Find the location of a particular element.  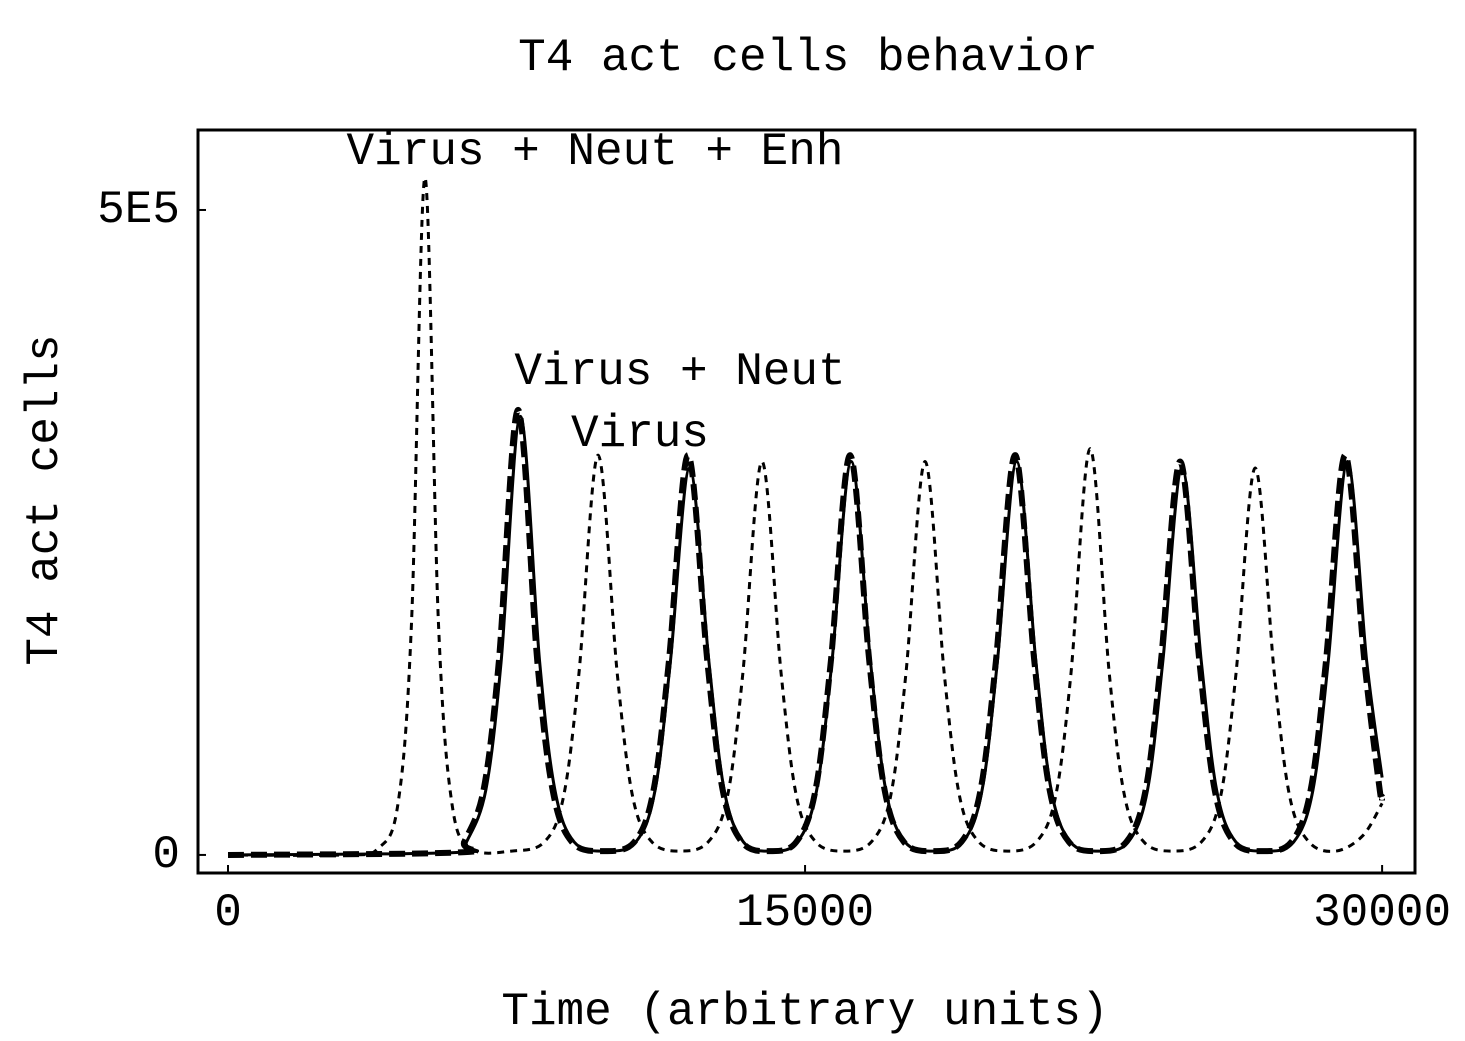

series-label: Virus is located at coordinates (640, 434).